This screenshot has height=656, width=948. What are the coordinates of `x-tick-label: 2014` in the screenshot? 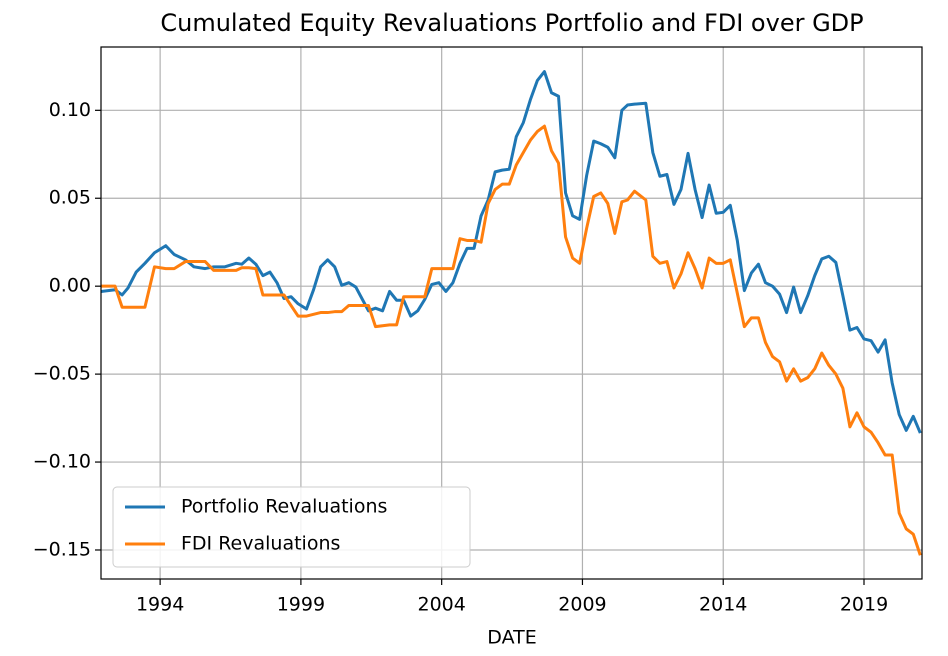 It's located at (723, 605).